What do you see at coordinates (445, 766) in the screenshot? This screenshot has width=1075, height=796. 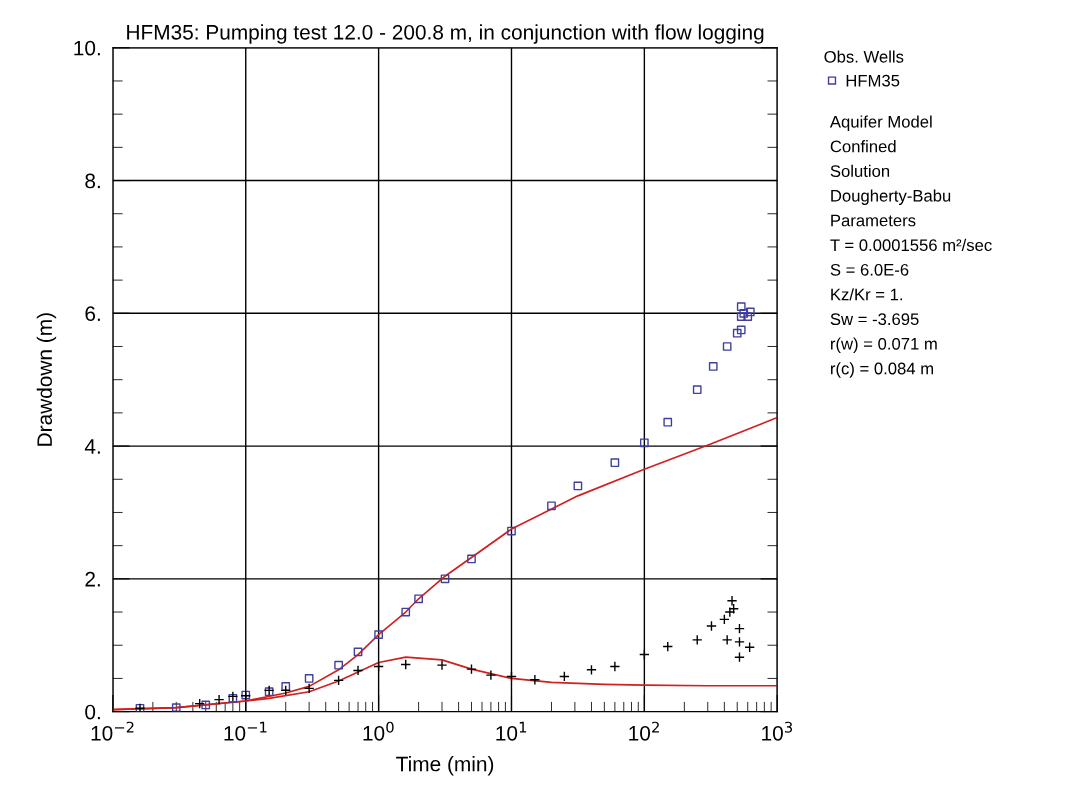 I see `x-axis-title: Time (min)` at bounding box center [445, 766].